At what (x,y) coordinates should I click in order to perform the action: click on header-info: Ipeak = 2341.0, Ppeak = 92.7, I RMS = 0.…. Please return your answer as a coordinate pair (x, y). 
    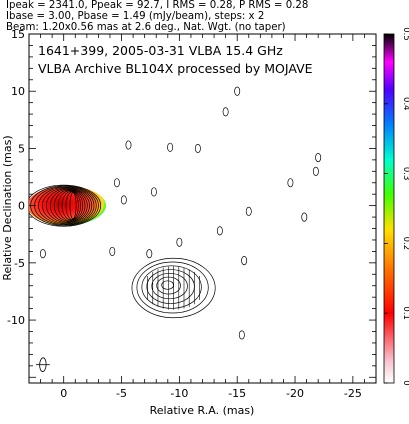
    Looking at the image, I should click on (157, 16).